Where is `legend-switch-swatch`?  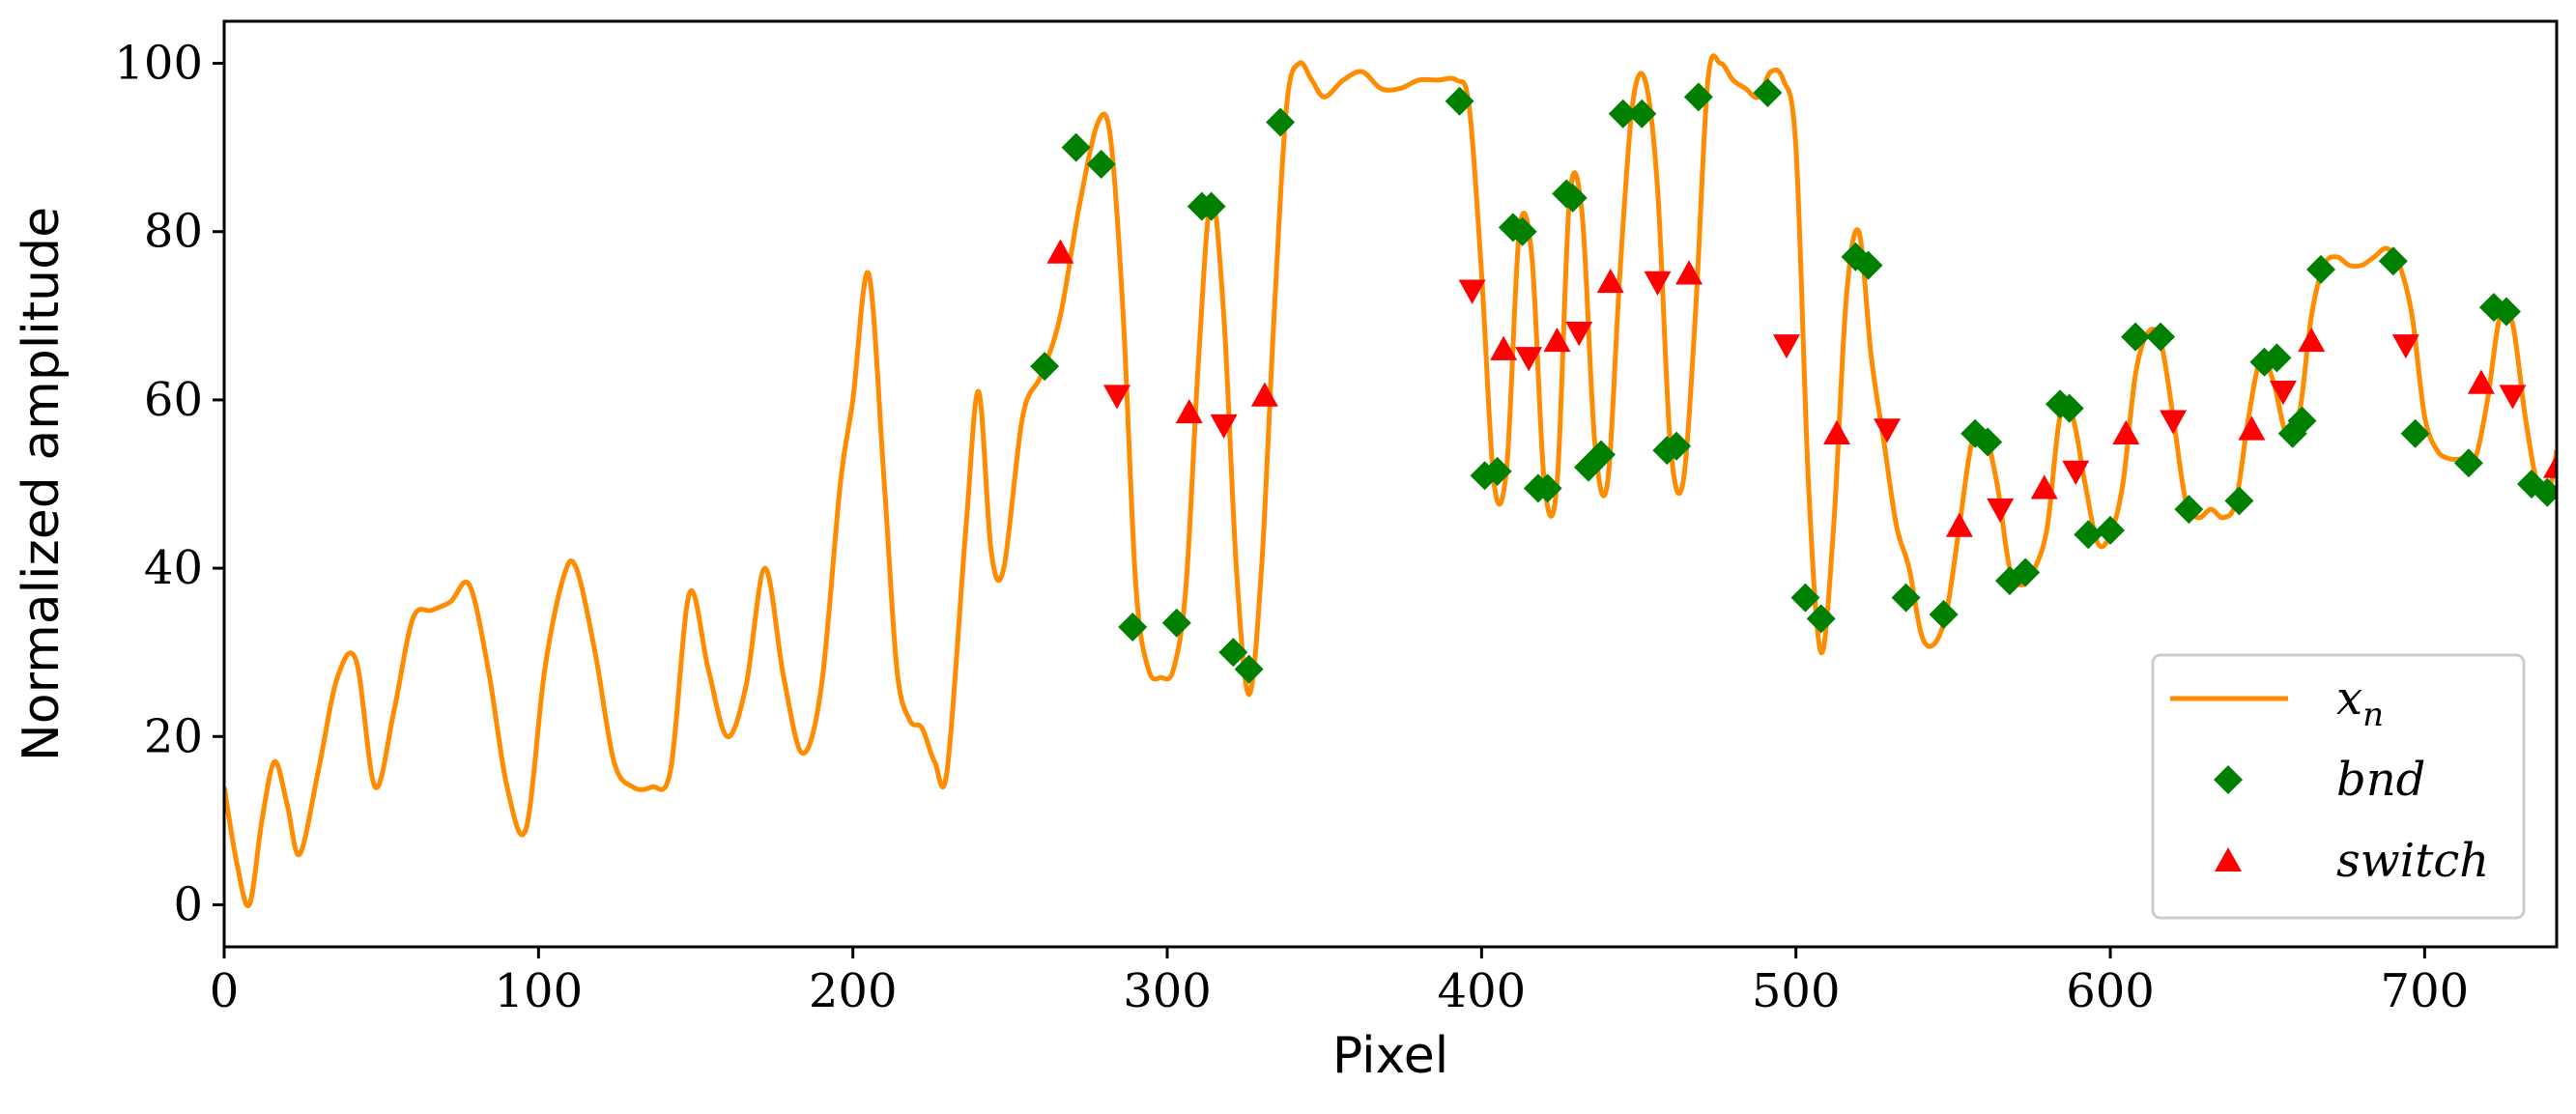 legend-switch-swatch is located at coordinates (2228, 859).